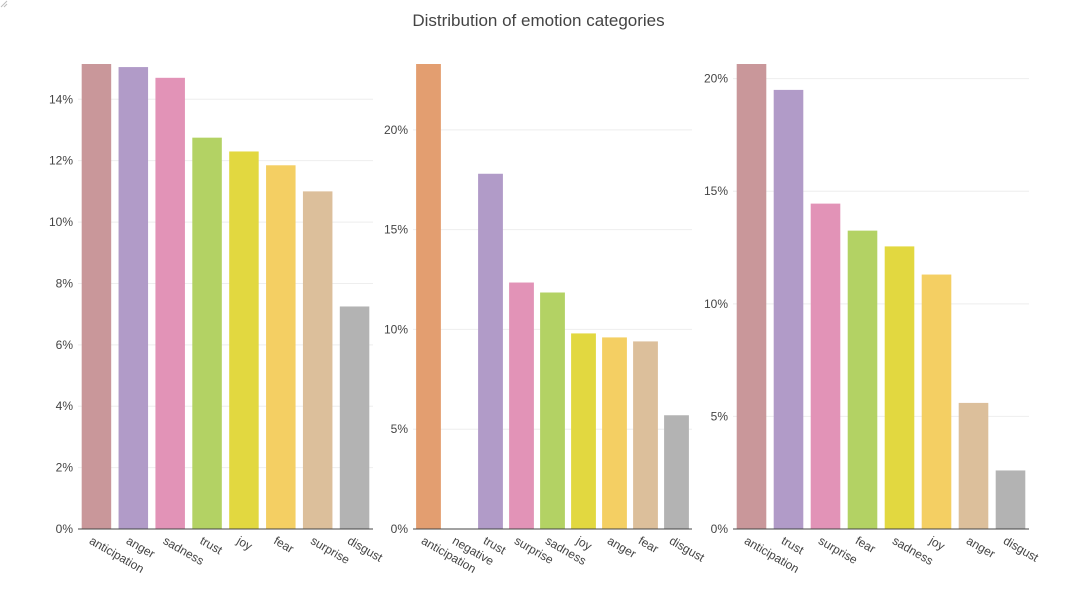 The image size is (1077, 602). Describe the element at coordinates (65, 406) in the screenshot. I see `y-tick-label: 4%` at that location.